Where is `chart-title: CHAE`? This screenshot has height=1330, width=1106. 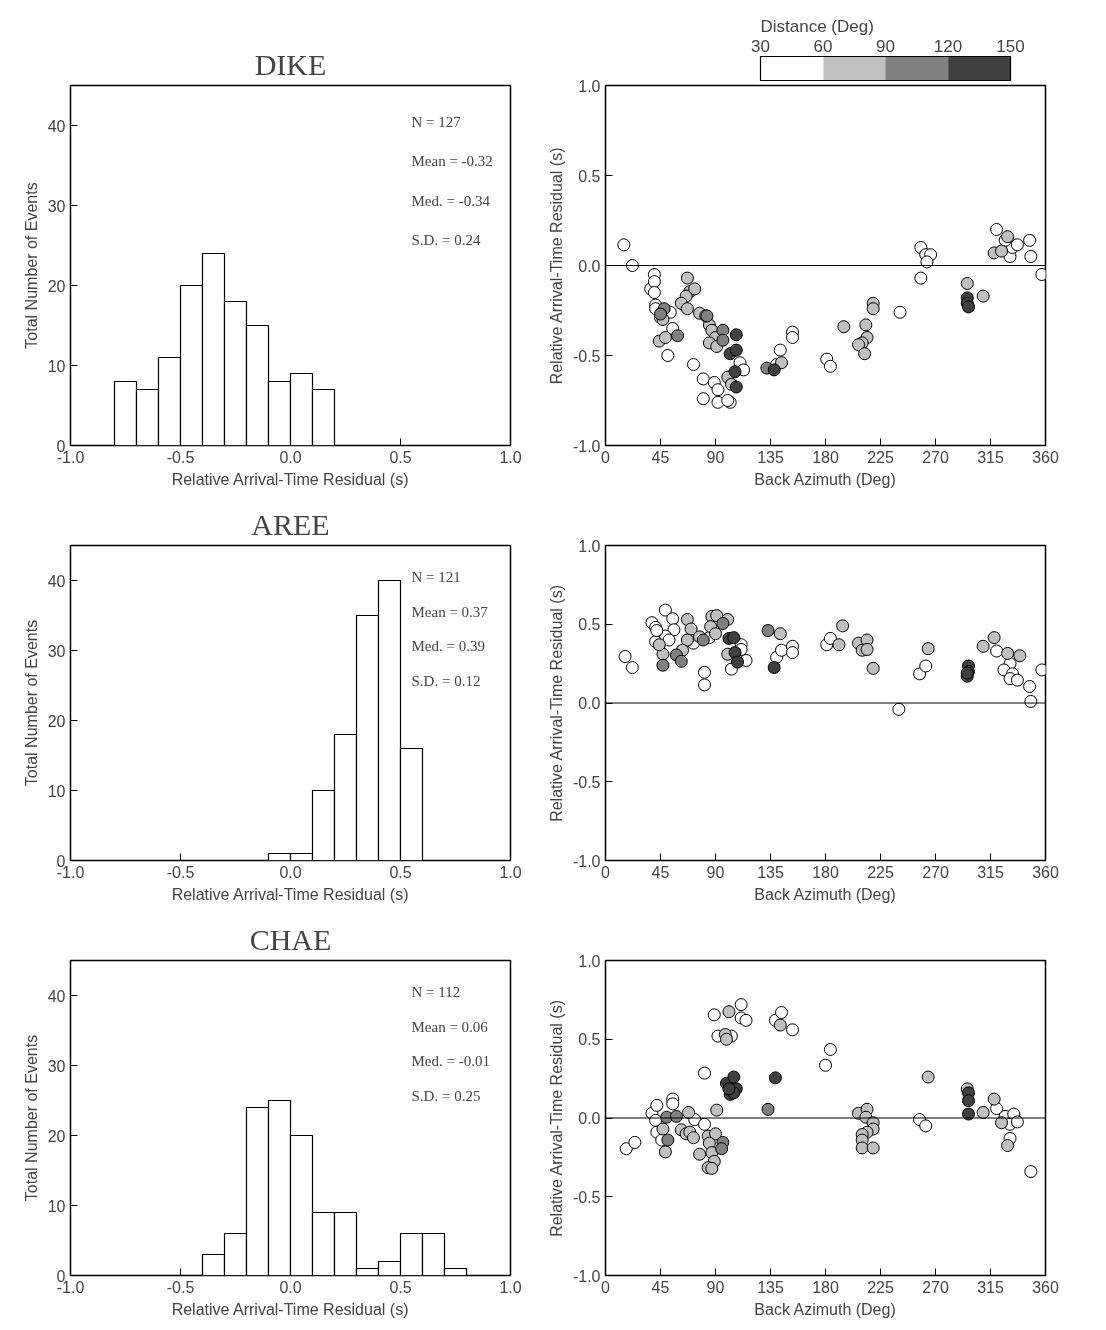
chart-title: CHAE is located at coordinates (290, 939).